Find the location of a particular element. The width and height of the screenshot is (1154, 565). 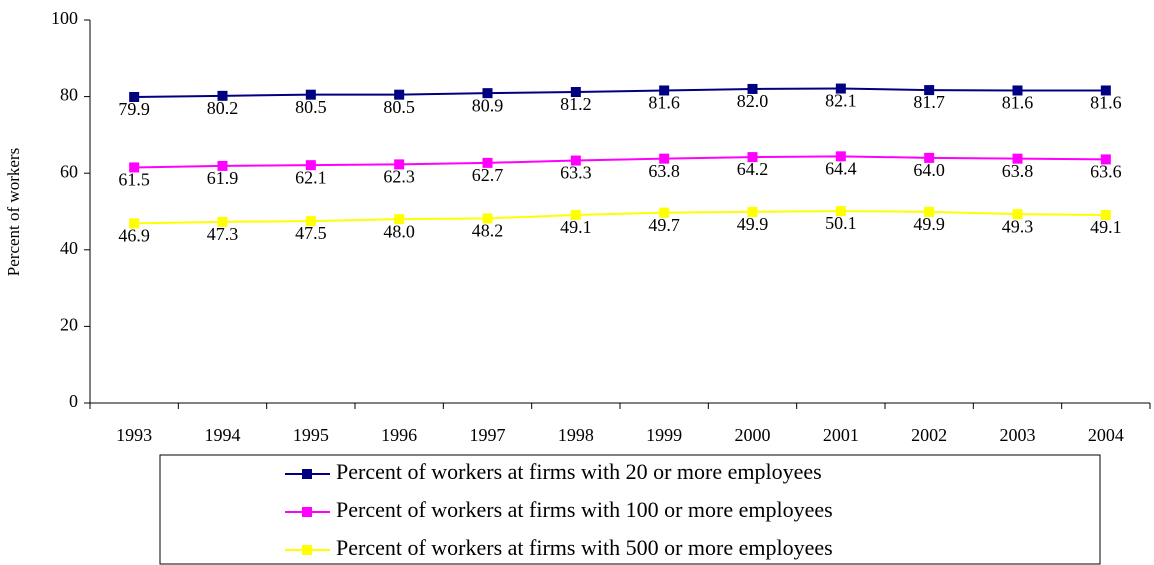

x-tick-label: 1994 is located at coordinates (223, 435).